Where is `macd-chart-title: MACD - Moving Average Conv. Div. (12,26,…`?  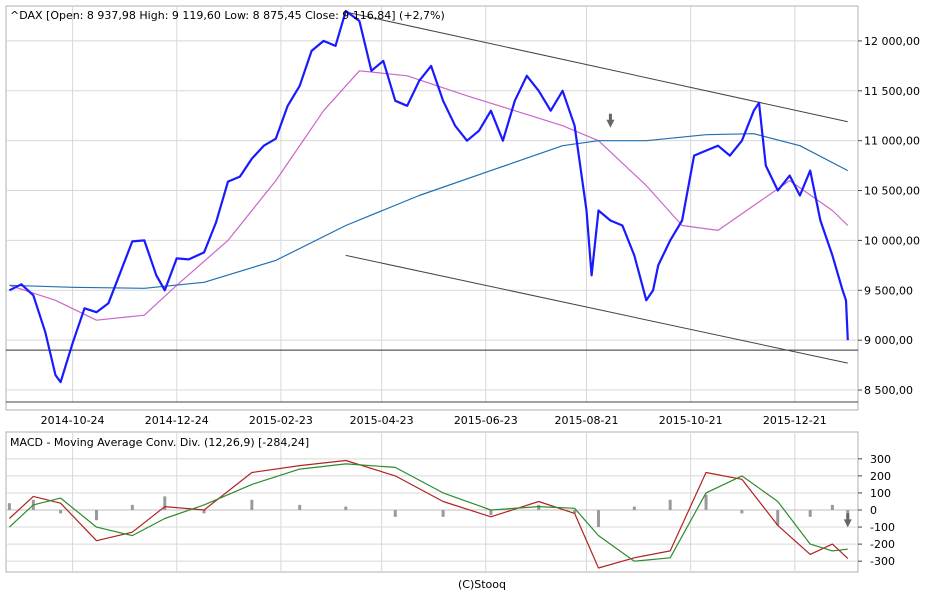
macd-chart-title: MACD - Moving Average Conv. Div. (12,26,… is located at coordinates (159, 442).